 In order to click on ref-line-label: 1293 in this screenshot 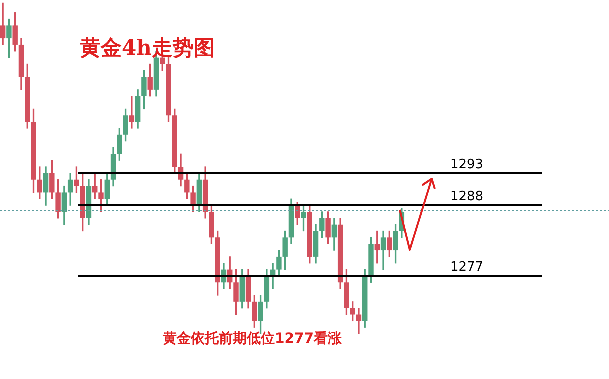, I will do `click(467, 164)`.